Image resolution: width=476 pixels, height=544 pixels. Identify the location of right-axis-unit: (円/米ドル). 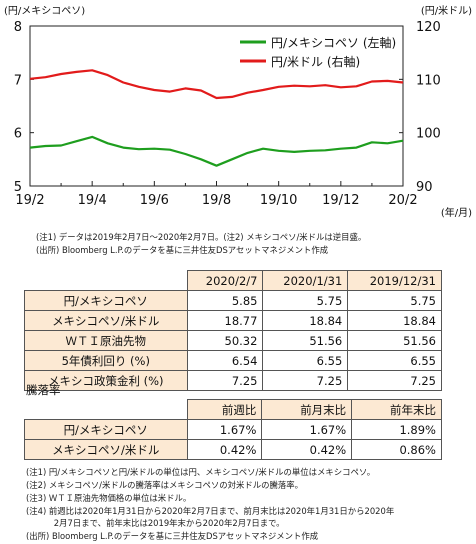
(446, 10).